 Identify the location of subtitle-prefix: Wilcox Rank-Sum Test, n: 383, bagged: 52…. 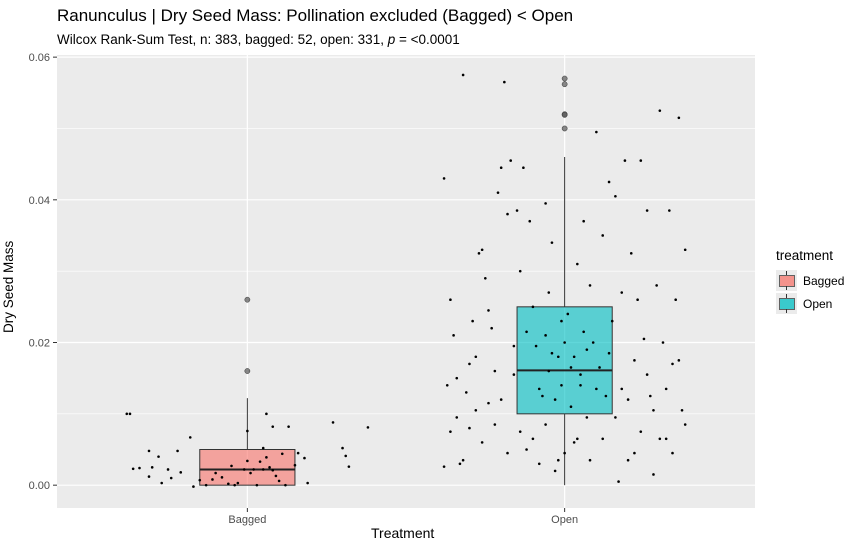
(220, 39).